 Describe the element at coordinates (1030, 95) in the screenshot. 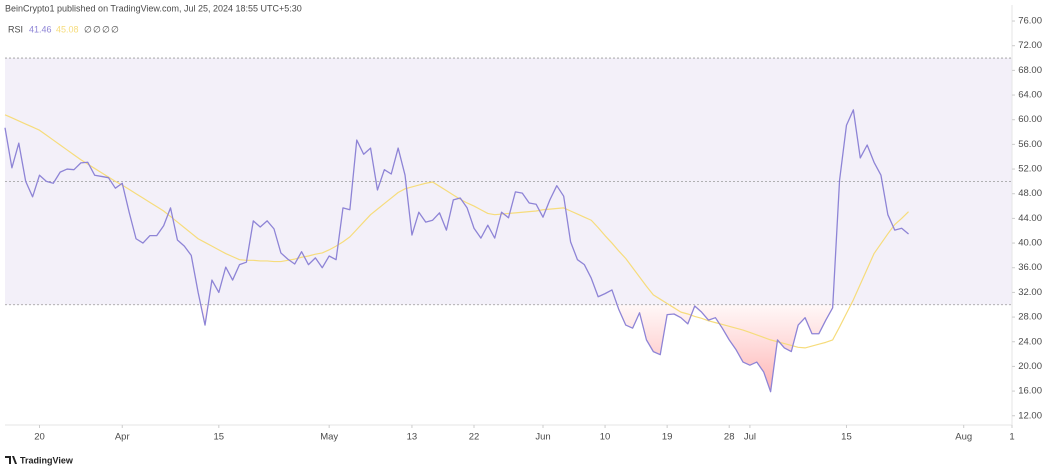

I see `y-tick-label: 64.00` at that location.